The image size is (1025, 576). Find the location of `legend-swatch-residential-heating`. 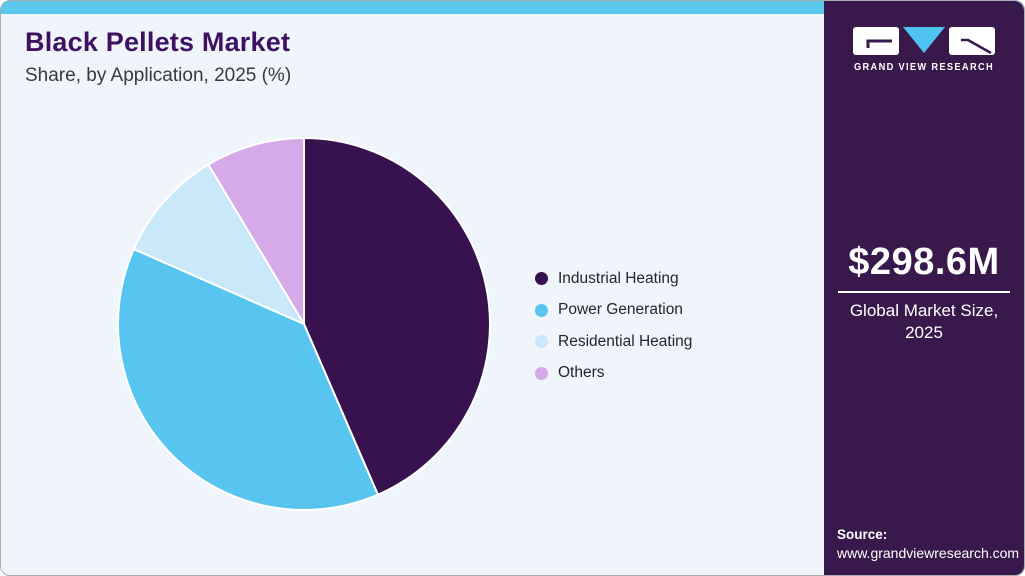

legend-swatch-residential-heating is located at coordinates (541, 342).